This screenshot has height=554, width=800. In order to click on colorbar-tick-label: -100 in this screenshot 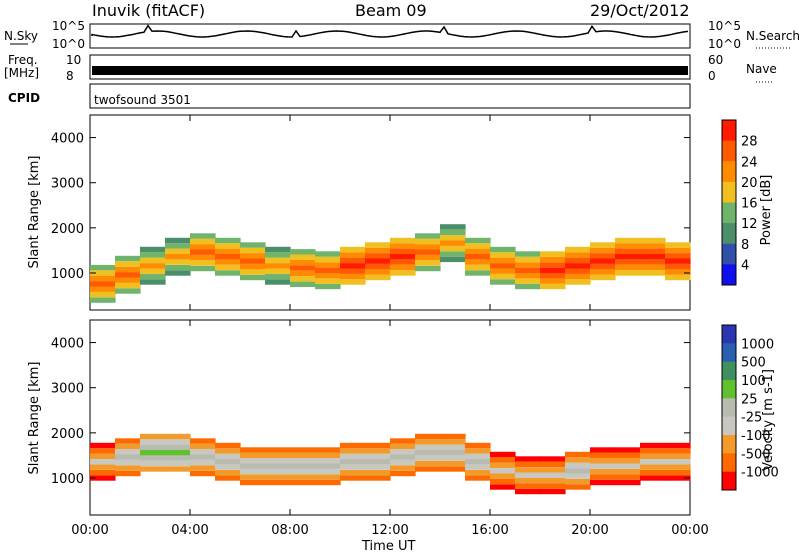, I will do `click(756, 436)`.